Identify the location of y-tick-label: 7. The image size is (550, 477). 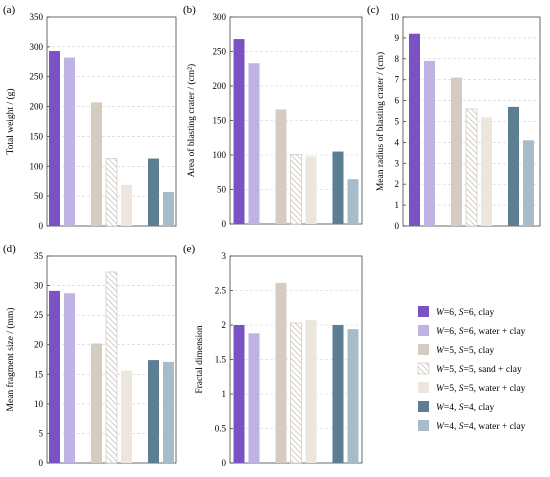
(397, 80).